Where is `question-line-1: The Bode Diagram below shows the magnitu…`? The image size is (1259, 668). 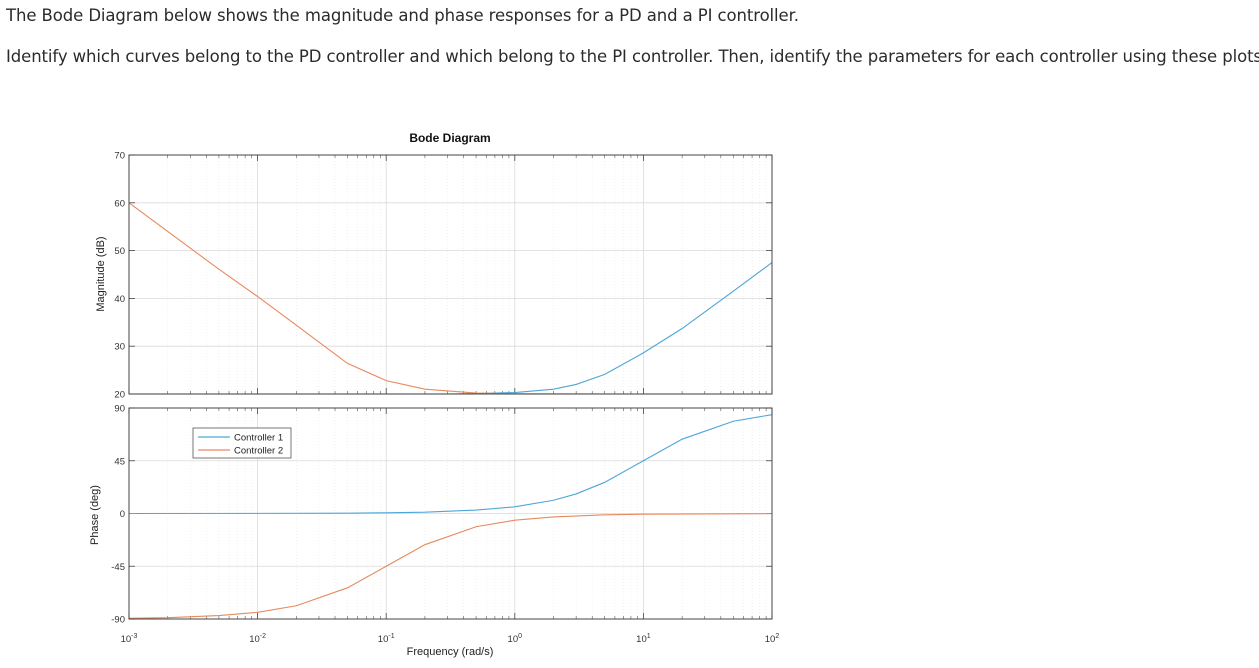
question-line-1: The Bode Diagram below shows the magnitu… is located at coordinates (402, 15).